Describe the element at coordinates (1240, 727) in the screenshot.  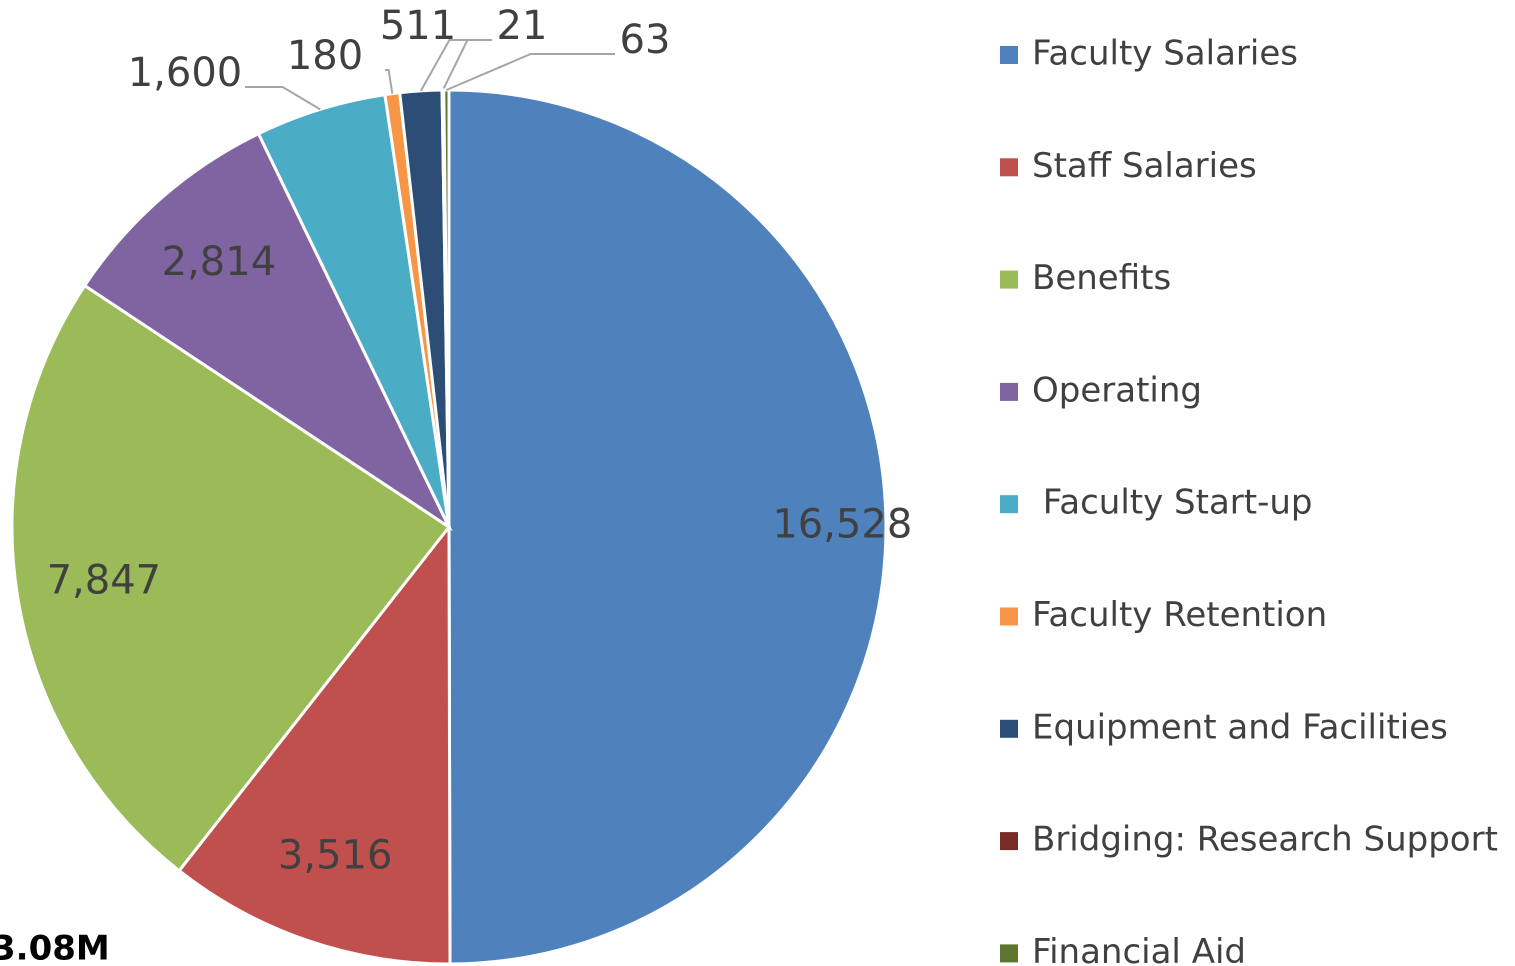
I see `legend-label: Equipment and Facilities` at that location.